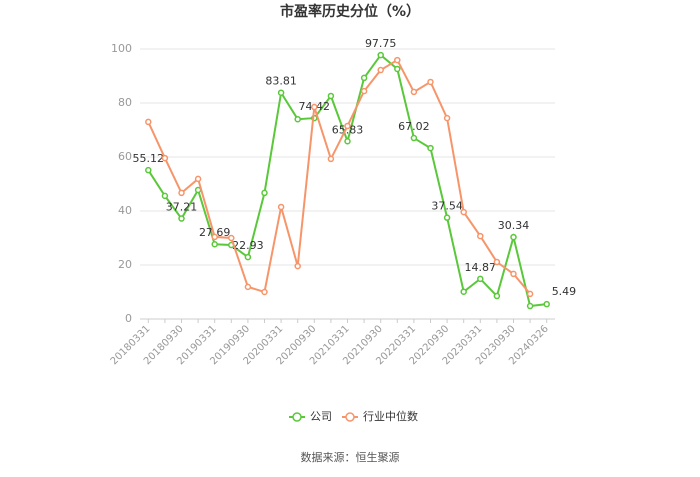 This screenshot has height=477, width=700. What do you see at coordinates (248, 245) in the screenshot?
I see `data-label: 22.93` at bounding box center [248, 245].